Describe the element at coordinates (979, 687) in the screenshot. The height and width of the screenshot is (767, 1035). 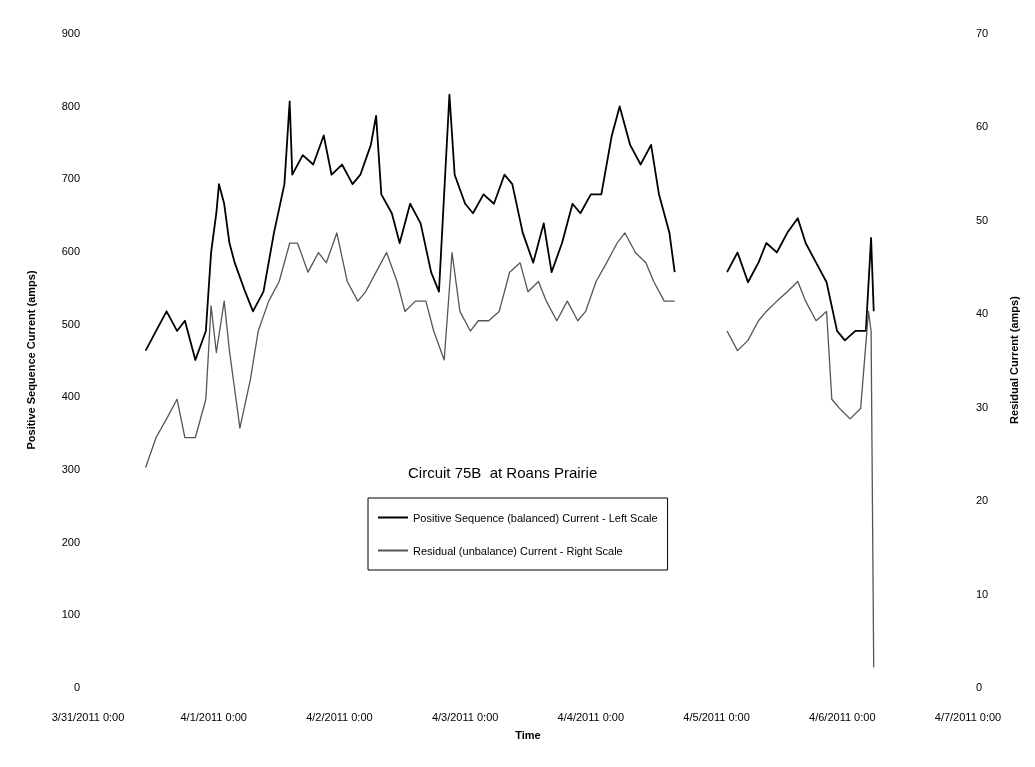
I see `y2-tick-label: 0` at that location.